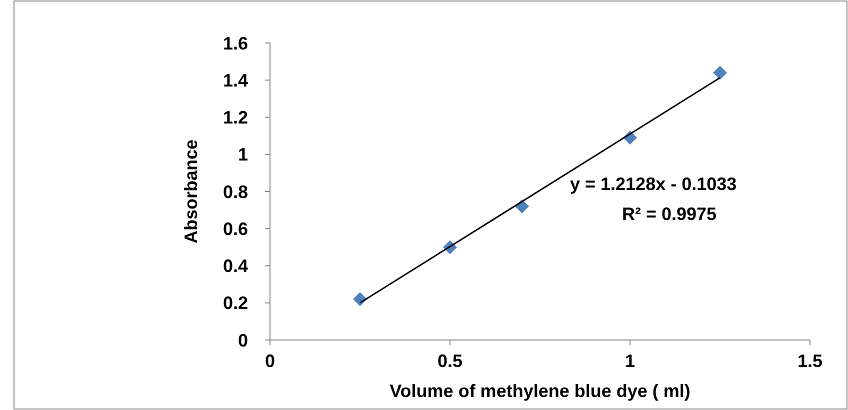 The height and width of the screenshot is (410, 848). What do you see at coordinates (653, 184) in the screenshot?
I see `annotation: y = 1.2128x - 0.1033` at bounding box center [653, 184].